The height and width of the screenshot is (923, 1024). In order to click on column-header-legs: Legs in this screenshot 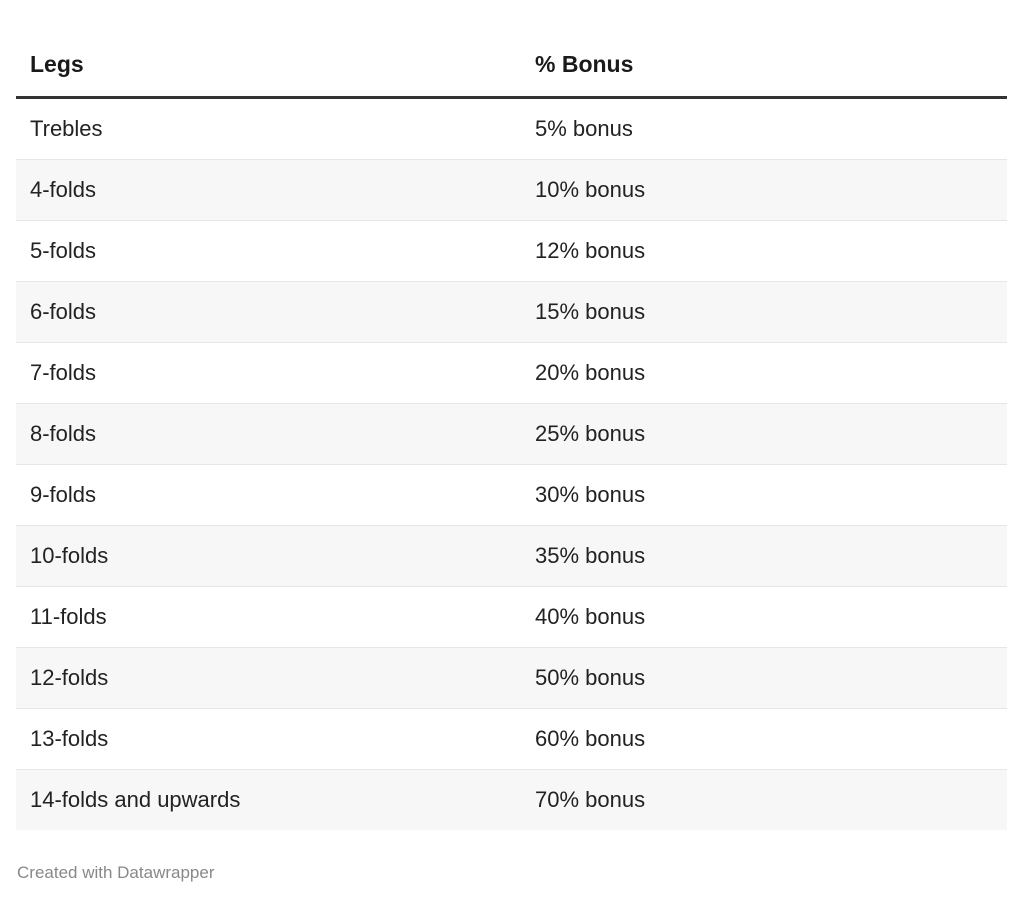, I will do `click(268, 65)`.